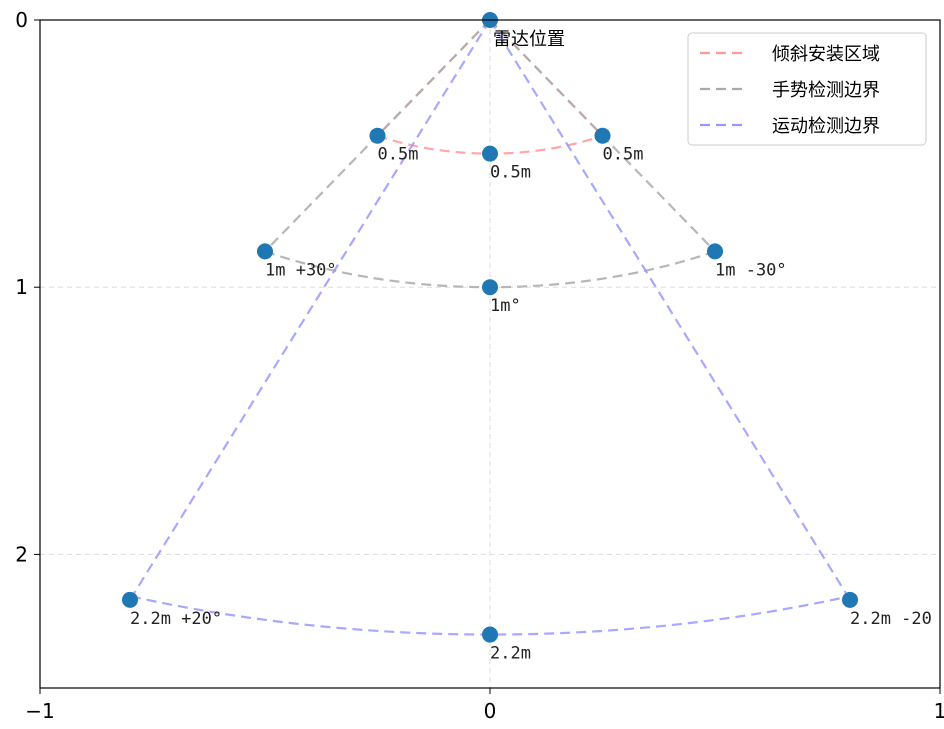 This screenshot has height=729, width=944. What do you see at coordinates (529, 39) in the screenshot?
I see `point-label: 雷达位置` at bounding box center [529, 39].